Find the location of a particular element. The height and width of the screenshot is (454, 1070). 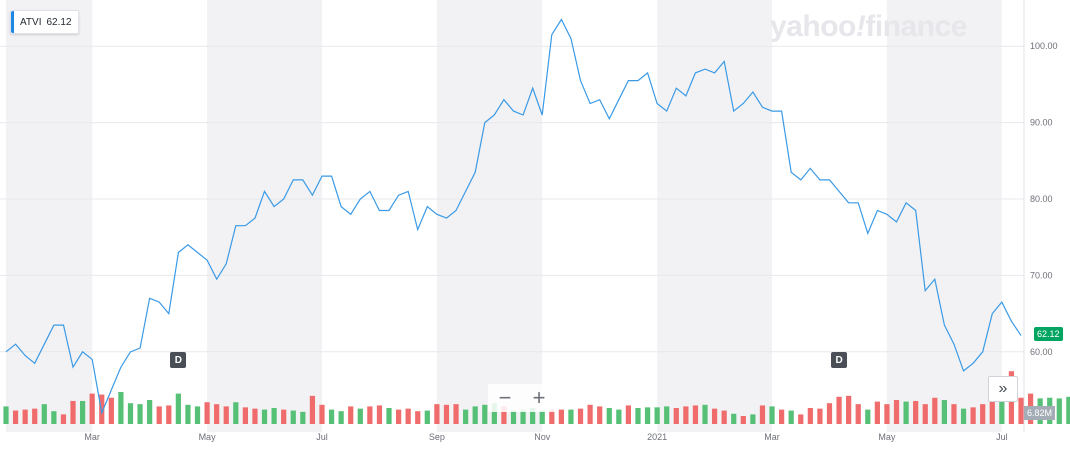

x-tick-label: Jul is located at coordinates (1002, 437).